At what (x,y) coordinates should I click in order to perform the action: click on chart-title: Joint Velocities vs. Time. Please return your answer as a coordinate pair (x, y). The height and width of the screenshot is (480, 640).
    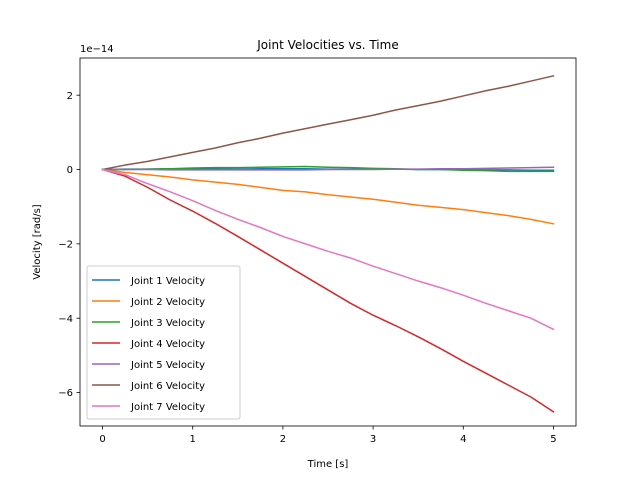
    Looking at the image, I should click on (327, 45).